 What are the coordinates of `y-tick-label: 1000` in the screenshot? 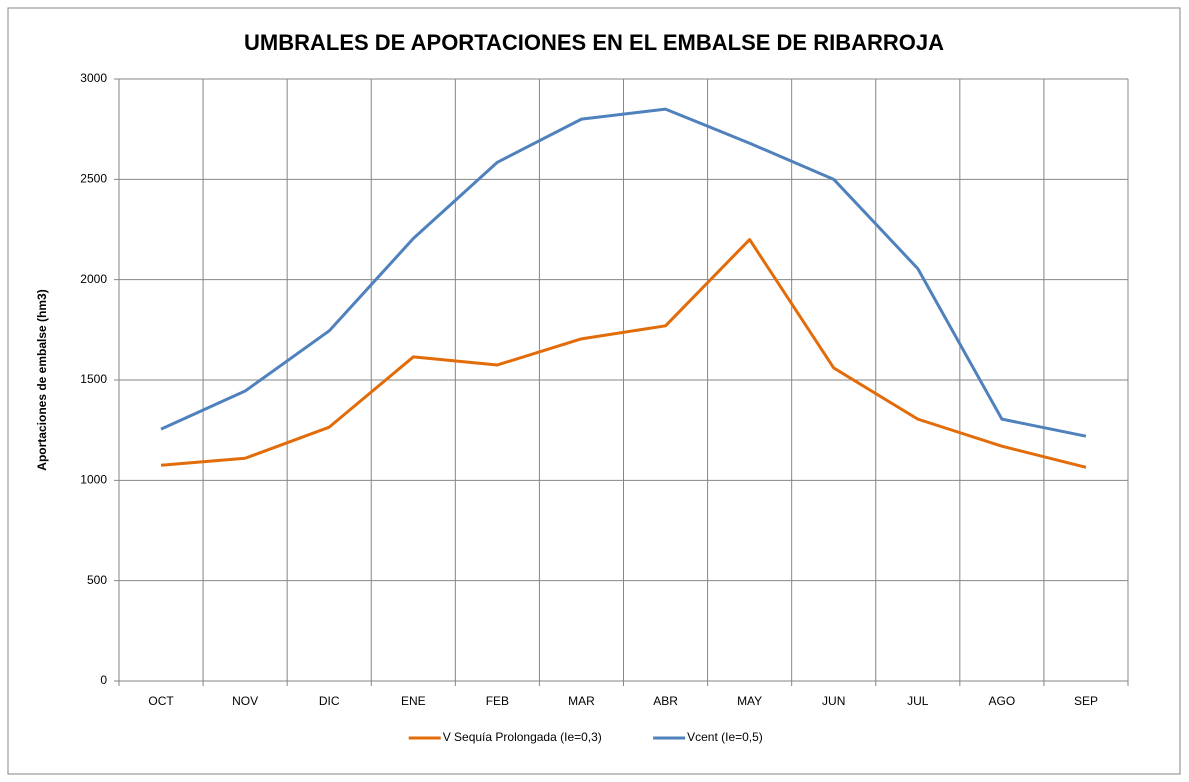 It's located at (93, 480).